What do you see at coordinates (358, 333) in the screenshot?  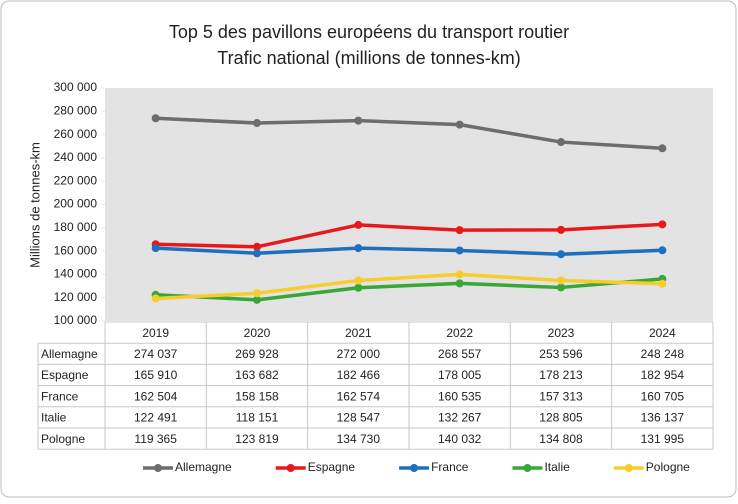 I see `x-tick-label: 2021` at bounding box center [358, 333].